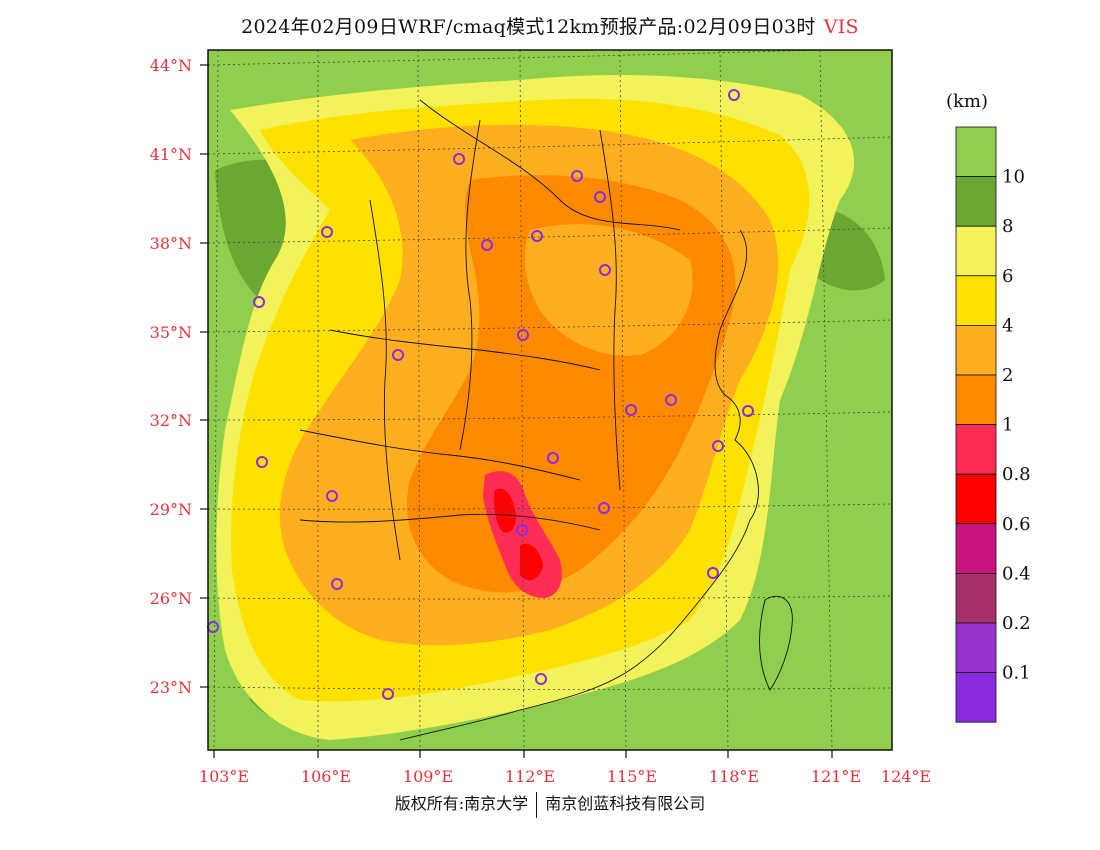 The width and height of the screenshot is (1100, 850). I want to click on lon-label-124: 124°E, so click(906, 776).